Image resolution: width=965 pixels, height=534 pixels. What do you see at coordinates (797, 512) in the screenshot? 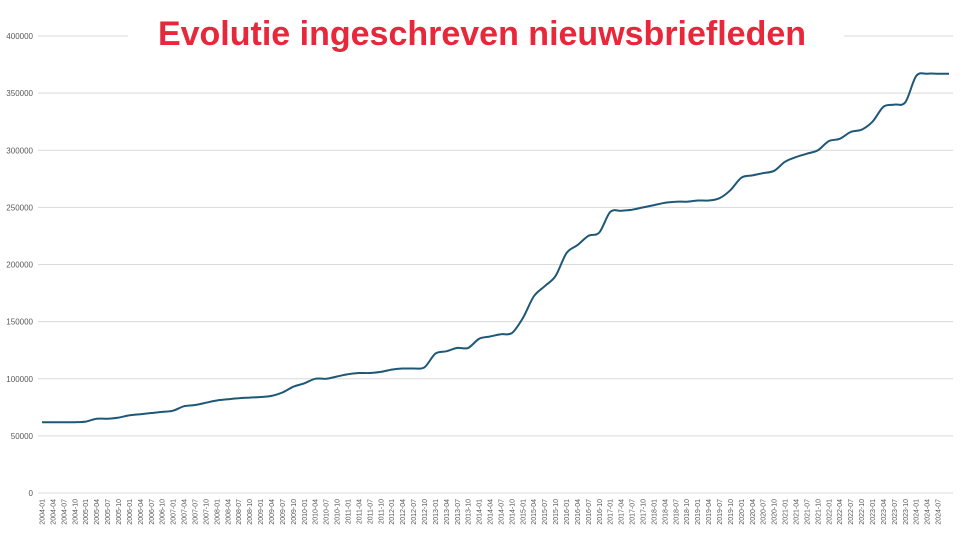
I see `x-tick-label: 2021-04` at bounding box center [797, 512].